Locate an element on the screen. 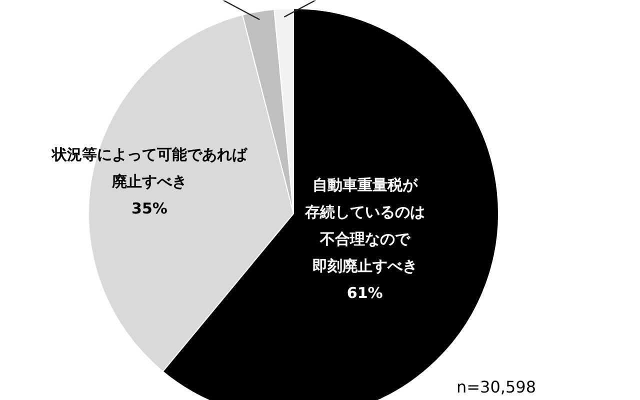 The width and height of the screenshot is (640, 400). data-label: 61% is located at coordinates (364, 293).